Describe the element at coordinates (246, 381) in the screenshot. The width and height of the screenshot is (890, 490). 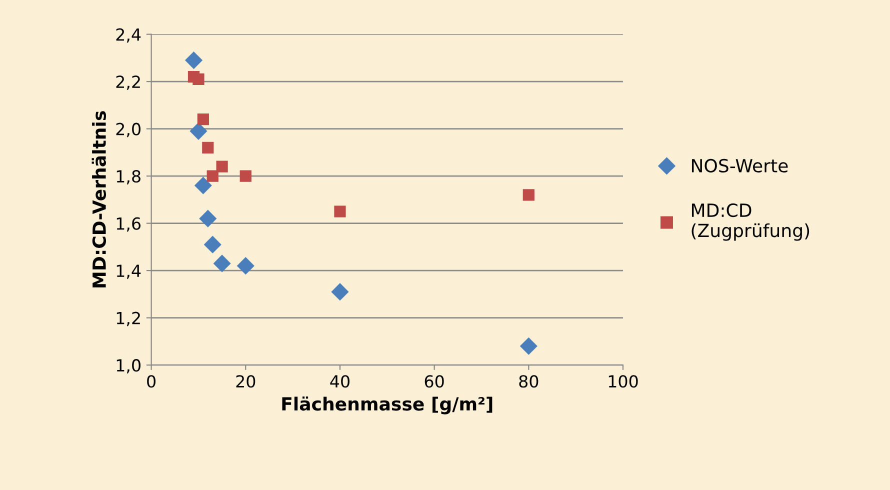
I see `x-tick-label: 20` at that location.